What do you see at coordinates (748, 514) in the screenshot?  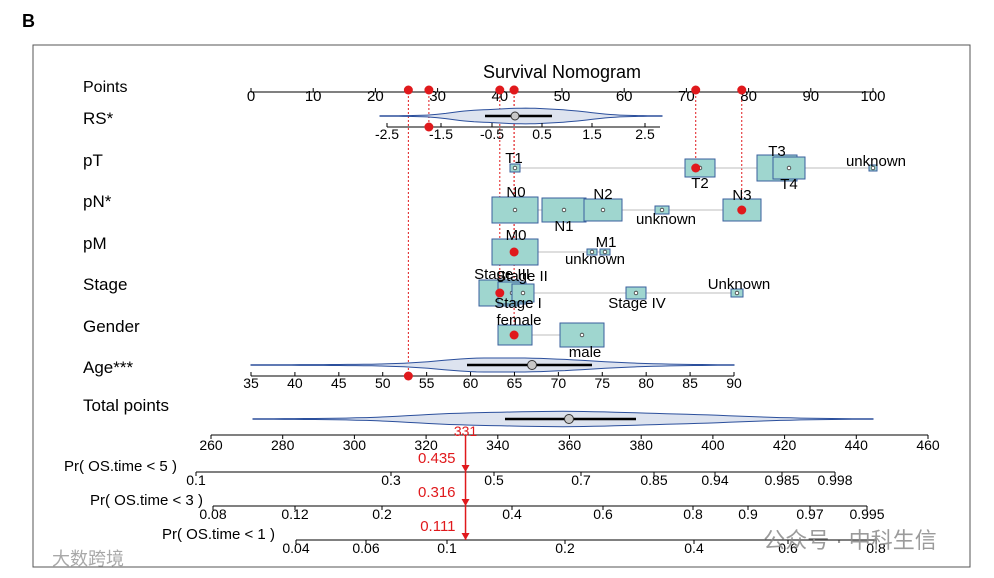 I see `prob-tick-label: 0.9` at bounding box center [748, 514].